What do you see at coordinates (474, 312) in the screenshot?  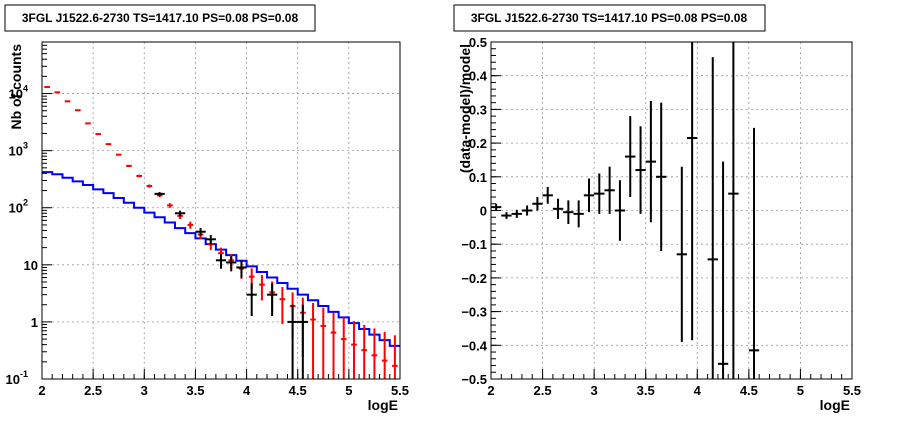 I see `y-tick-label: −0.3` at bounding box center [474, 312].